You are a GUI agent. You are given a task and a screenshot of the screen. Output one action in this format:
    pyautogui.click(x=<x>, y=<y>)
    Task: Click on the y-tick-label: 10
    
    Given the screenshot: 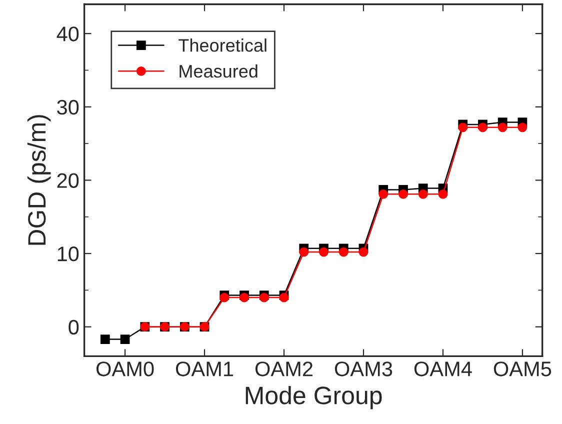 What is the action you would take?
    pyautogui.click(x=68, y=254)
    